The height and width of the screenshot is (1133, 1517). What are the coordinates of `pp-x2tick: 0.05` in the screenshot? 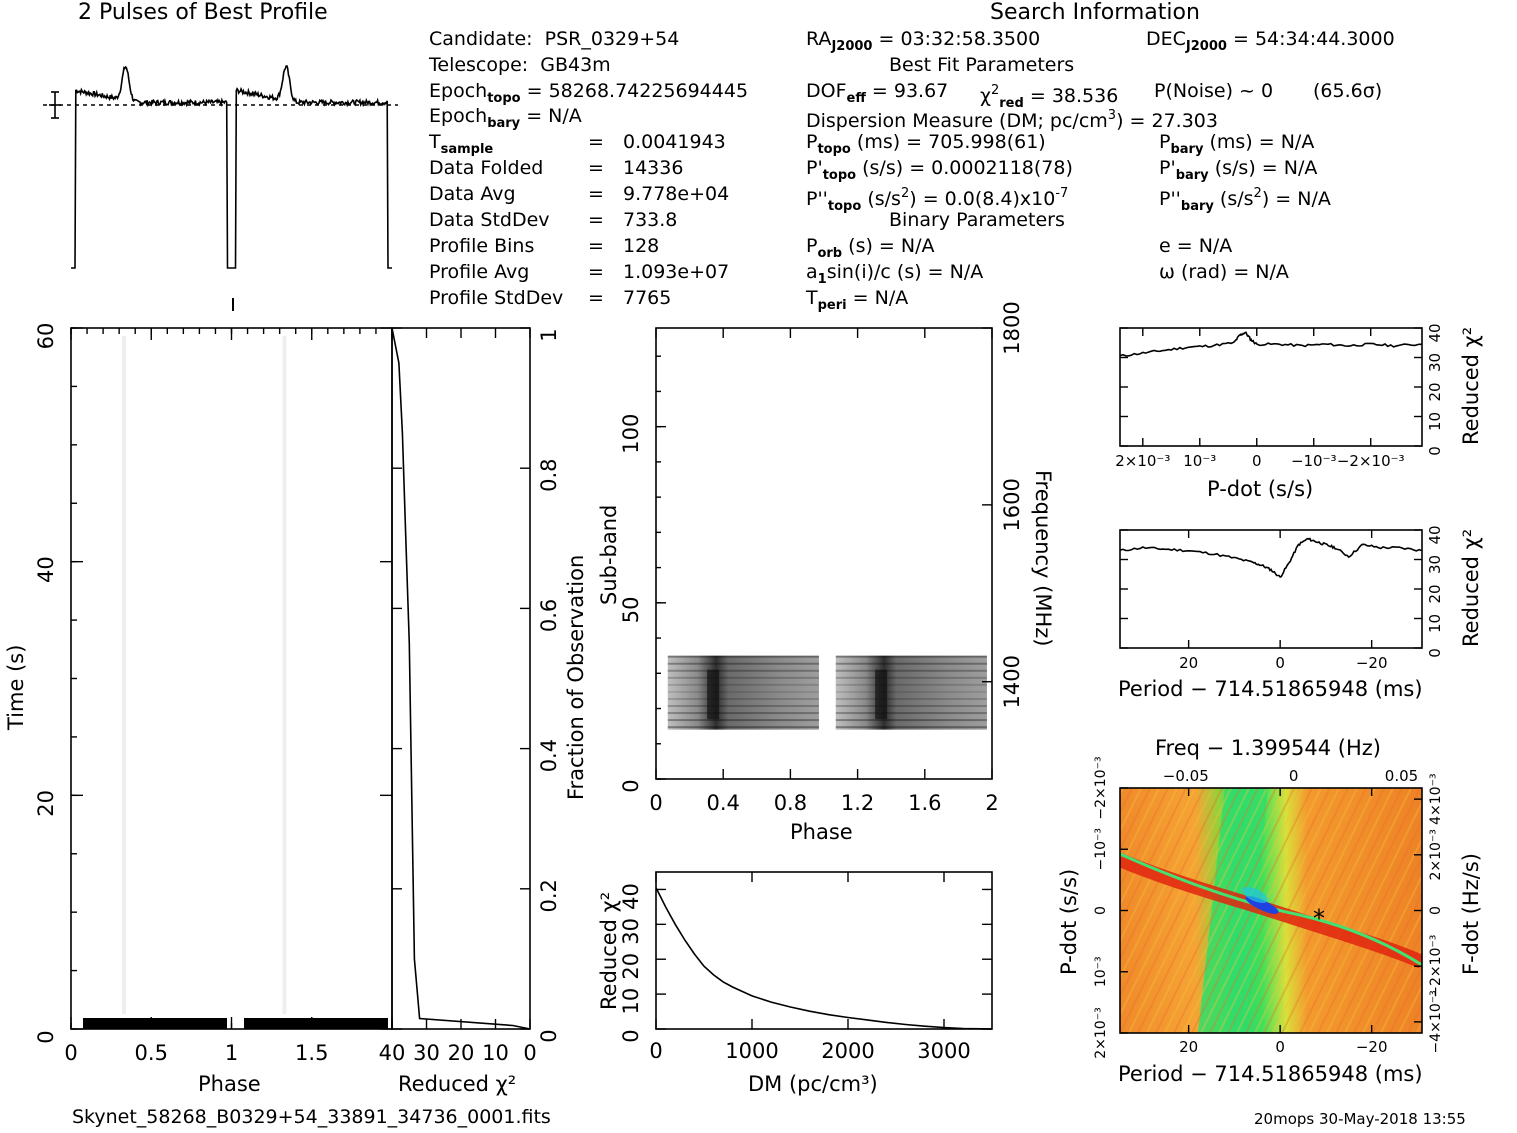 It's located at (1401, 776).